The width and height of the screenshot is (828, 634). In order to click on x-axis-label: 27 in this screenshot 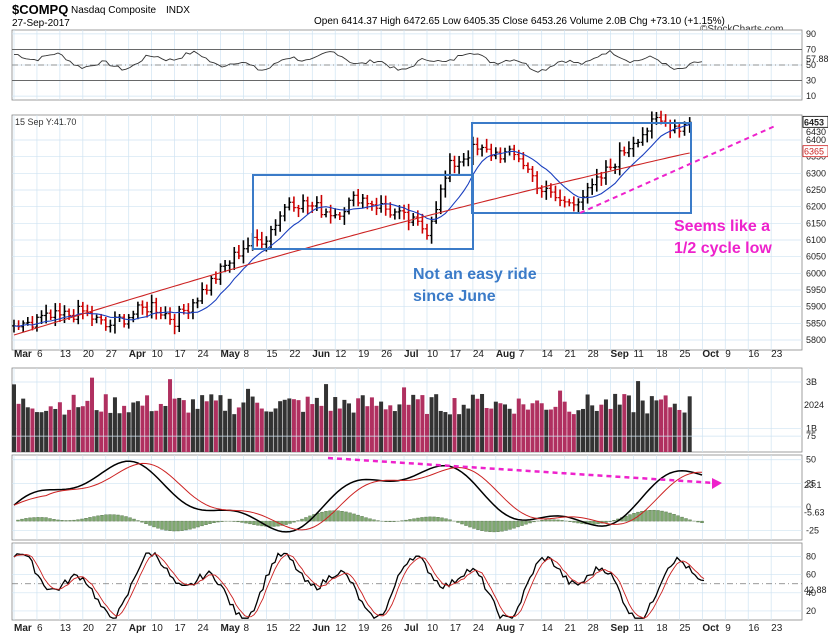, I will do `click(112, 354)`.